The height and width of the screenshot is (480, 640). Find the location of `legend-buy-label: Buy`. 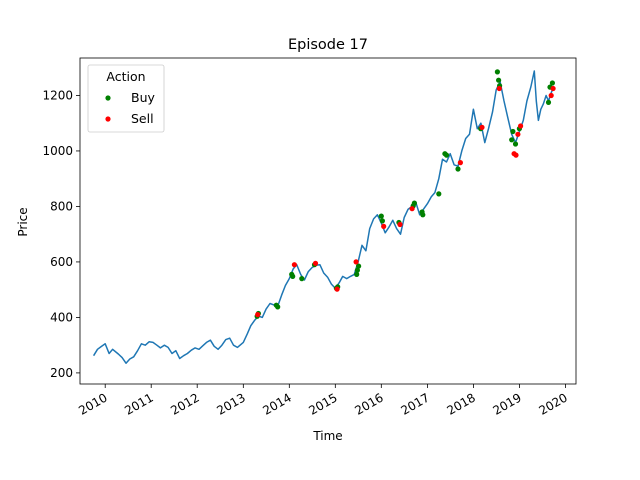

legend-buy-label: Buy is located at coordinates (143, 97).